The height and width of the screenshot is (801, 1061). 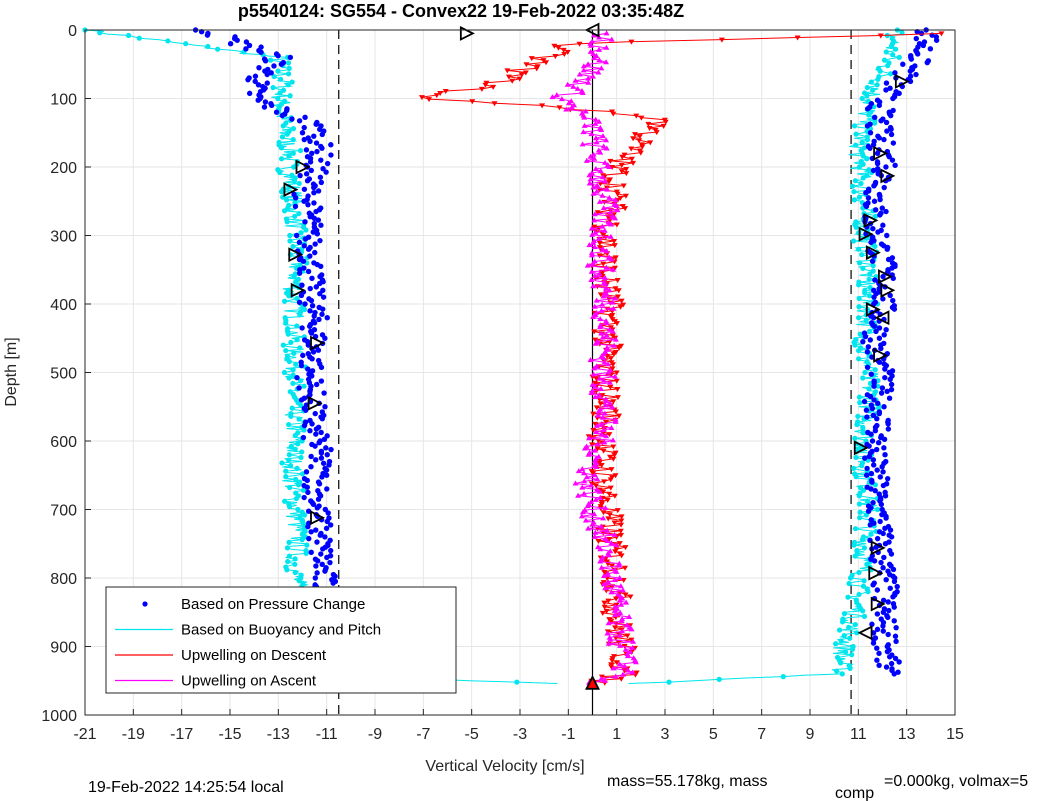 What do you see at coordinates (63, 374) in the screenshot?
I see `y-tick-label: 500` at bounding box center [63, 374].